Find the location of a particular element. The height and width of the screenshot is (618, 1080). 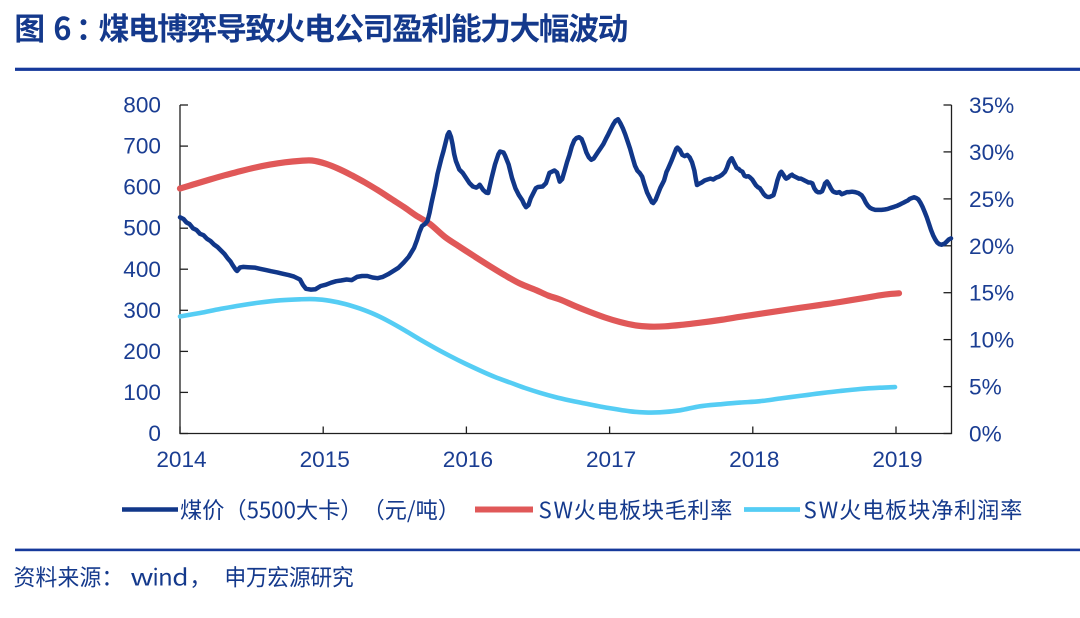

svg-text: 5% is located at coordinates (985, 387).